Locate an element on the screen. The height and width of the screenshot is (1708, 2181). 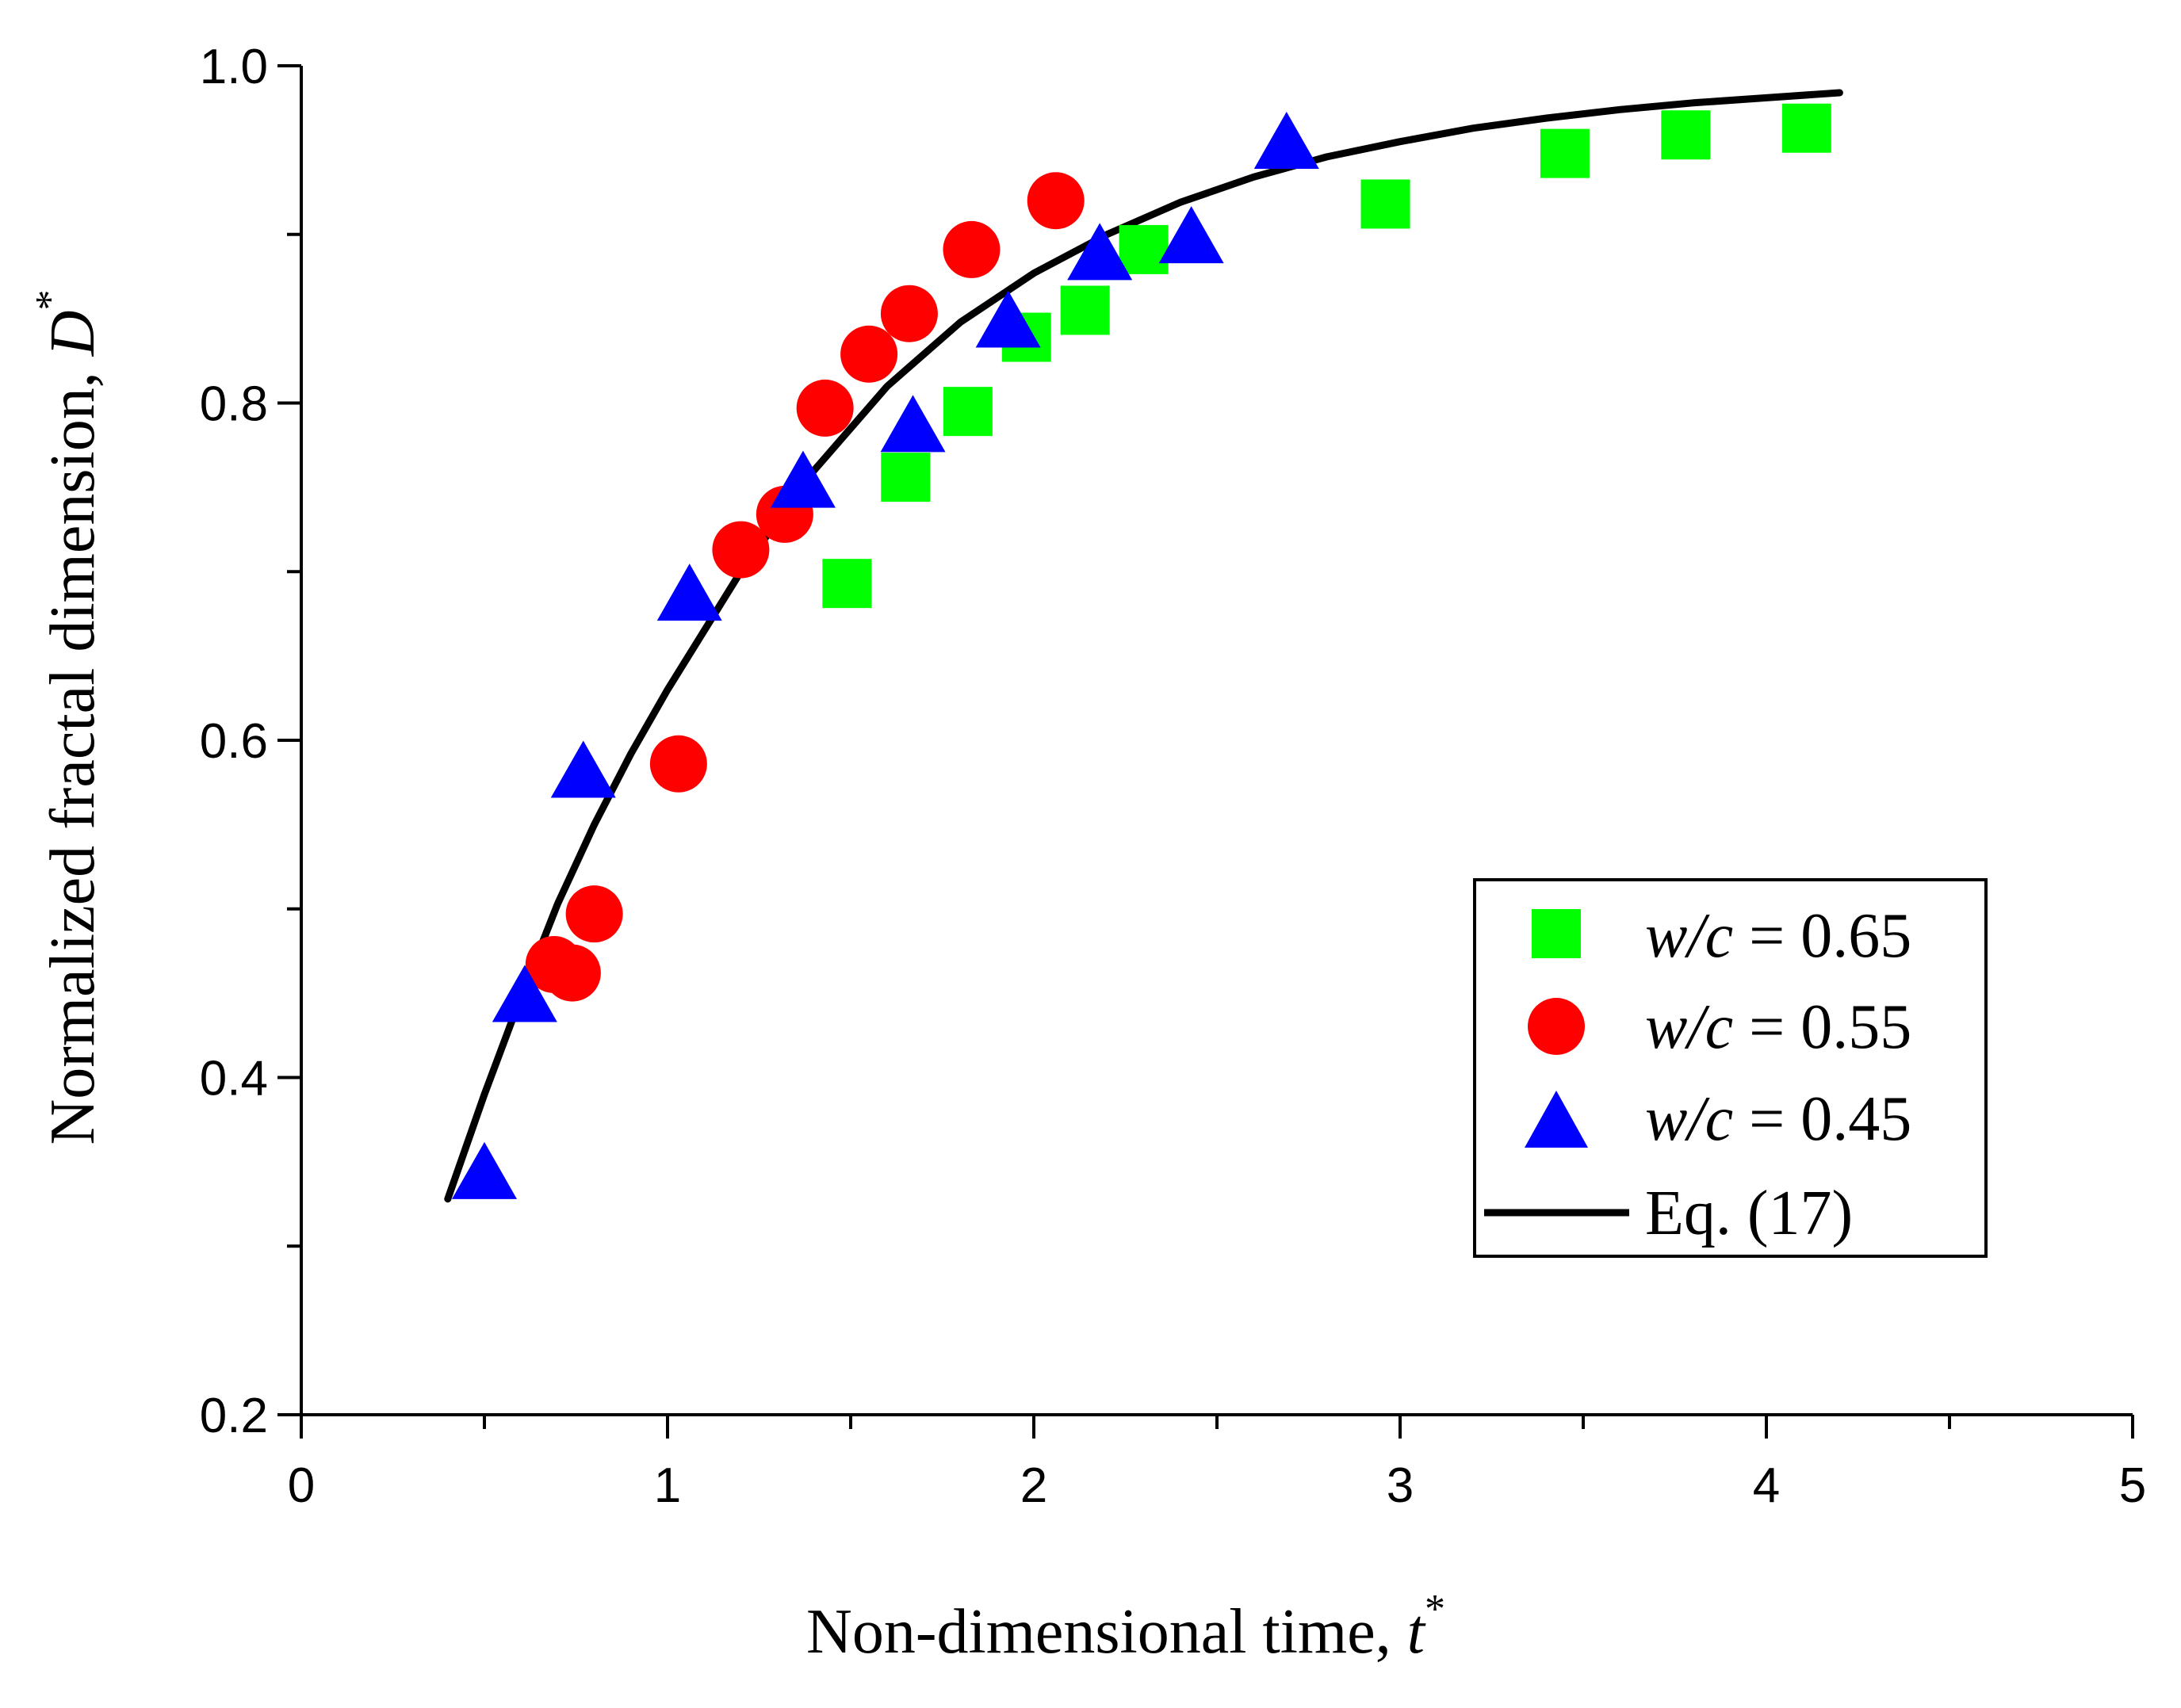
x-tick-label: 5 is located at coordinates (2132, 1485).